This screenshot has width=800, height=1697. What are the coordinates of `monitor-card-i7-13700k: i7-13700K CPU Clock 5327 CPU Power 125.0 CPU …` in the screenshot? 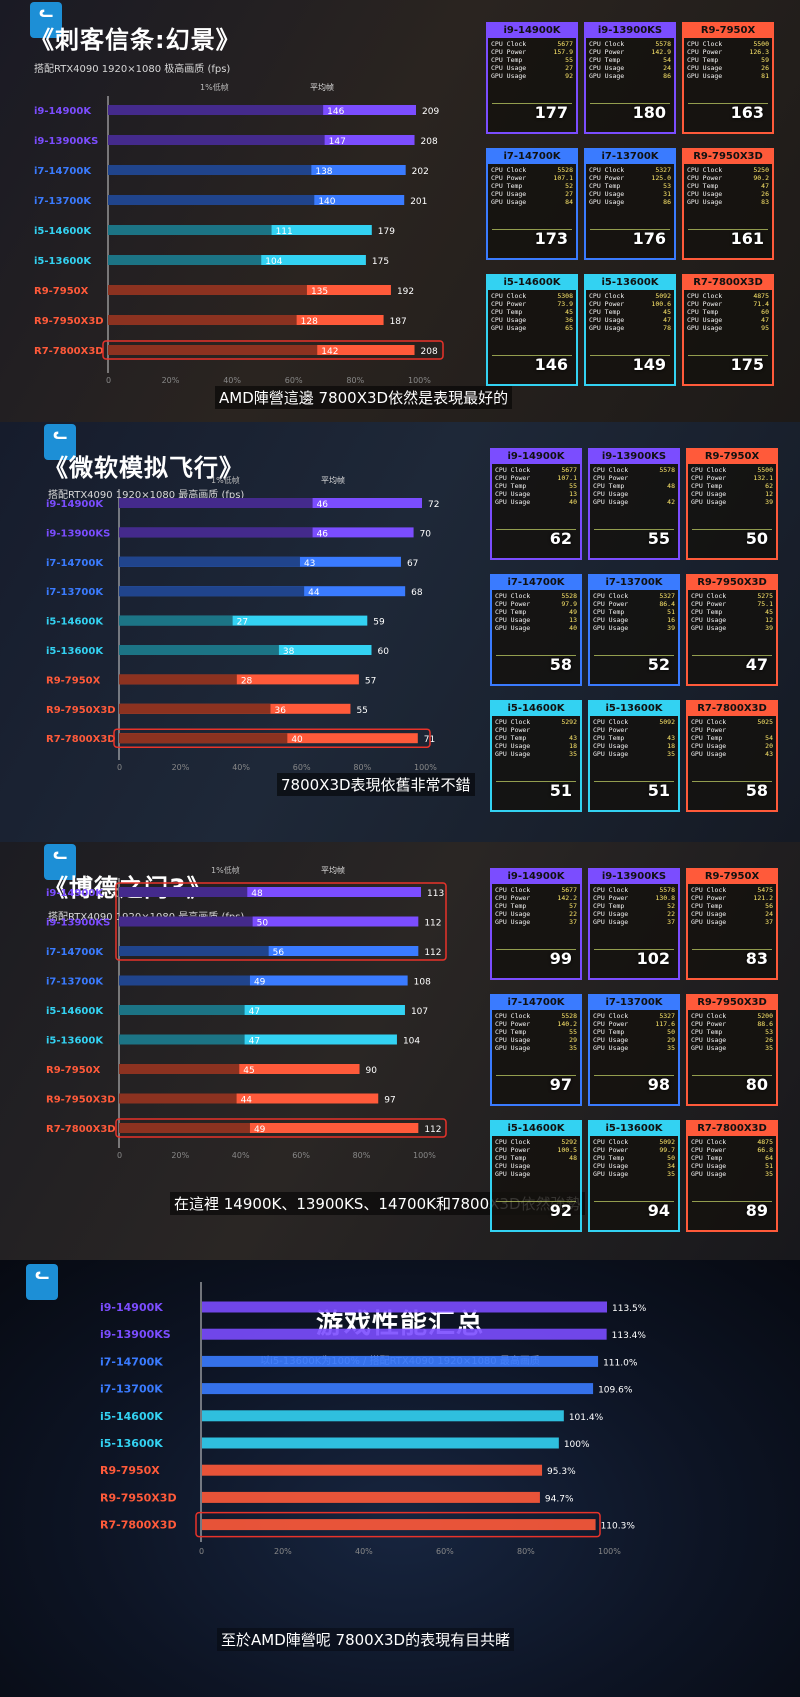 It's located at (630, 204).